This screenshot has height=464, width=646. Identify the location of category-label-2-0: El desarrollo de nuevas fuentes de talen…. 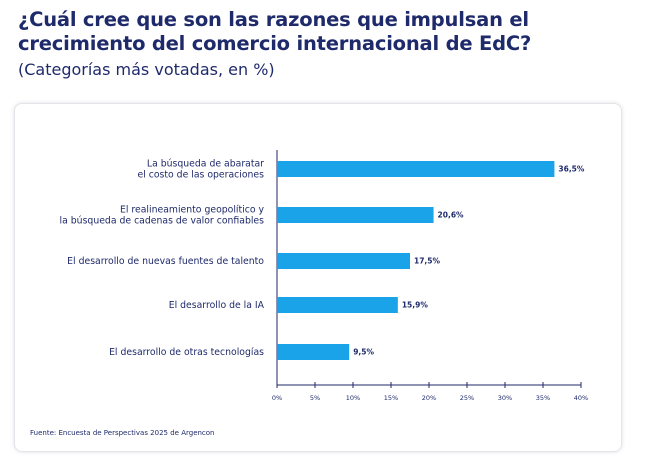
(165, 261).